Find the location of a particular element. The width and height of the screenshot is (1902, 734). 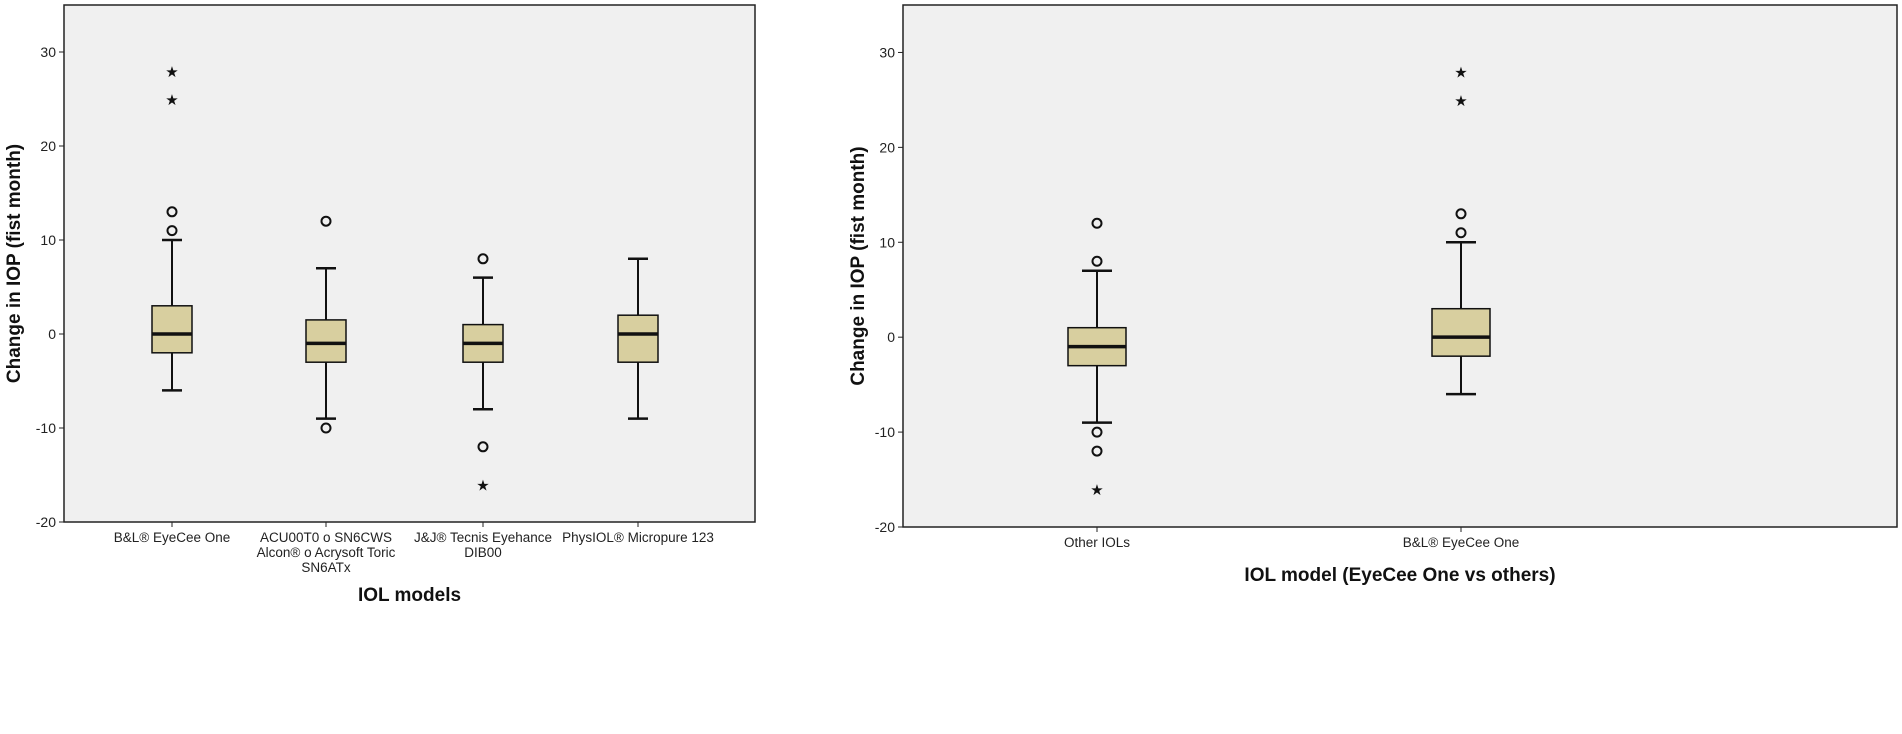

category-label-line: PhysIOL® Micropure 123 is located at coordinates (638, 537).